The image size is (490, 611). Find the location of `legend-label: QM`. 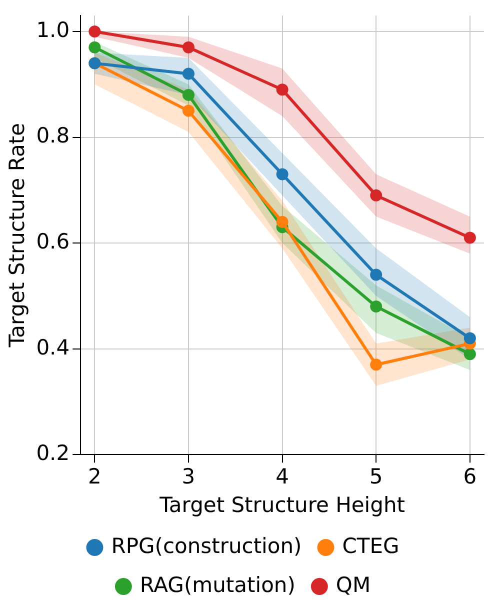

legend-label: QM is located at coordinates (353, 584).